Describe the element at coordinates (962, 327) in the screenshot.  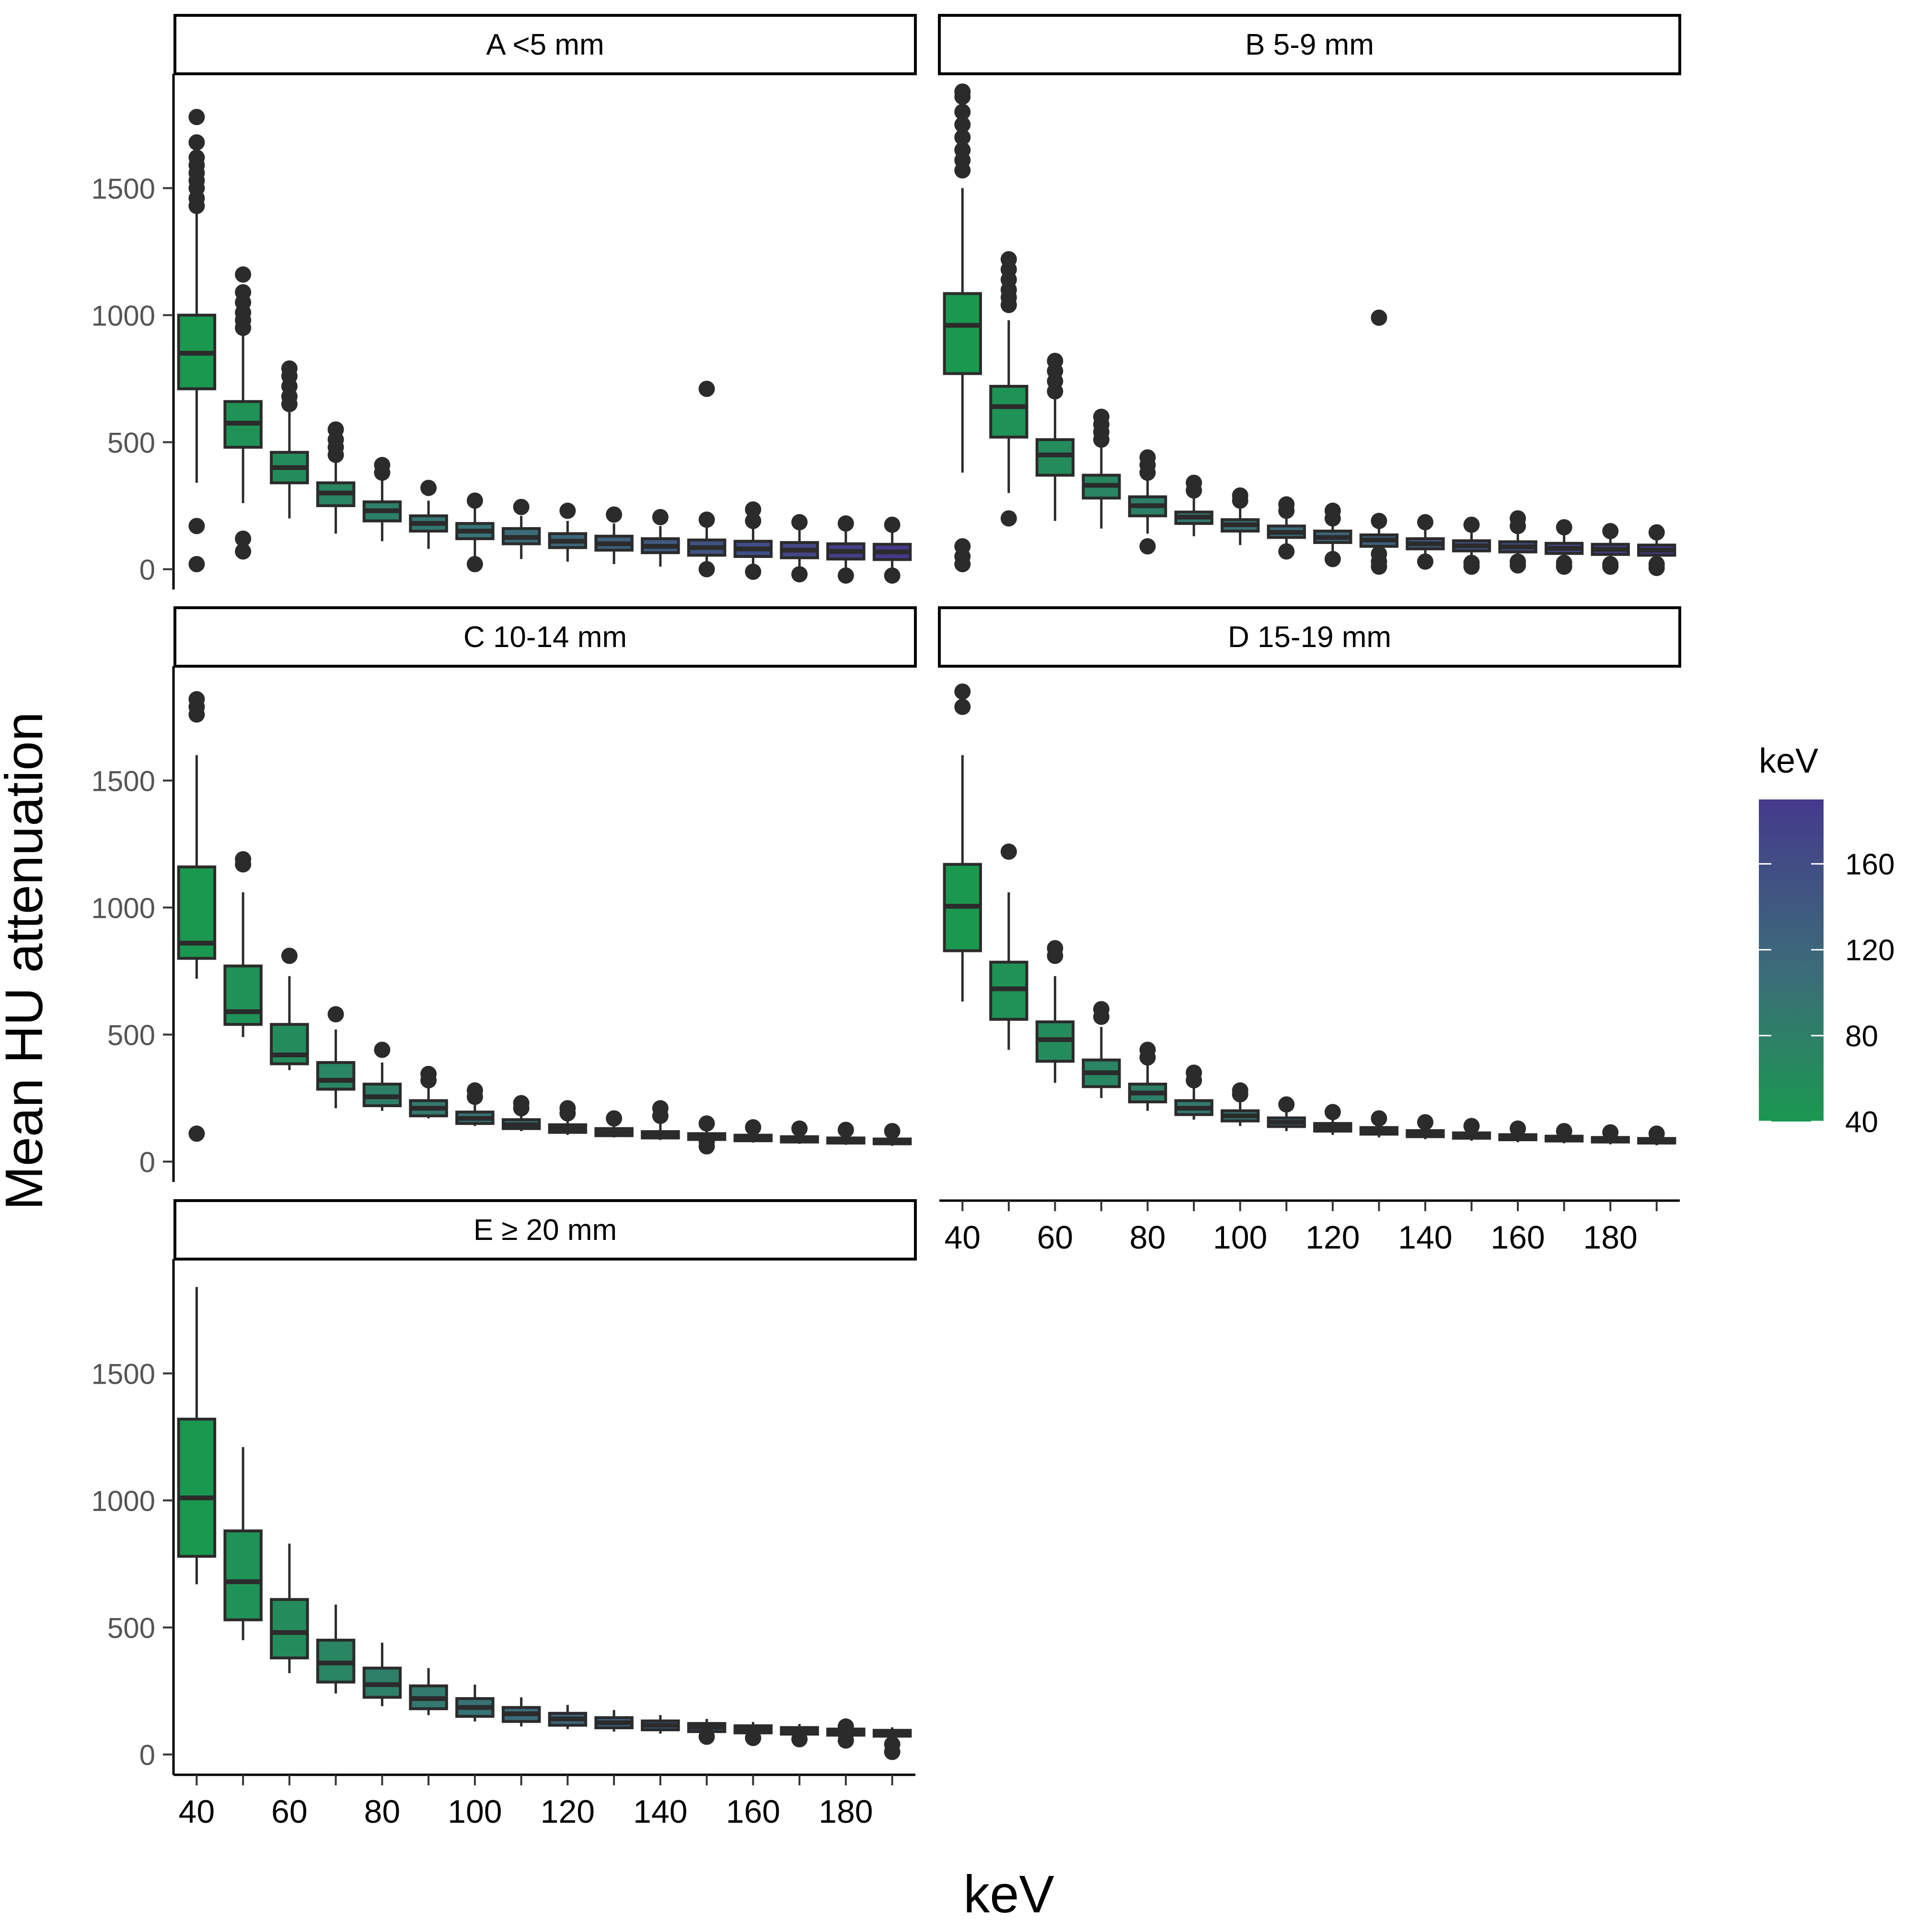
I see `box-40kev` at that location.